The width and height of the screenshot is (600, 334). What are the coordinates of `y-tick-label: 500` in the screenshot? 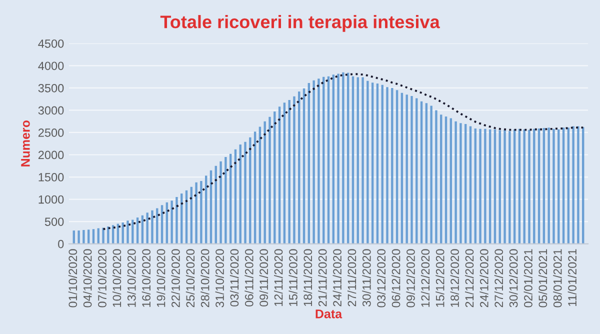 It's located at (54, 222).